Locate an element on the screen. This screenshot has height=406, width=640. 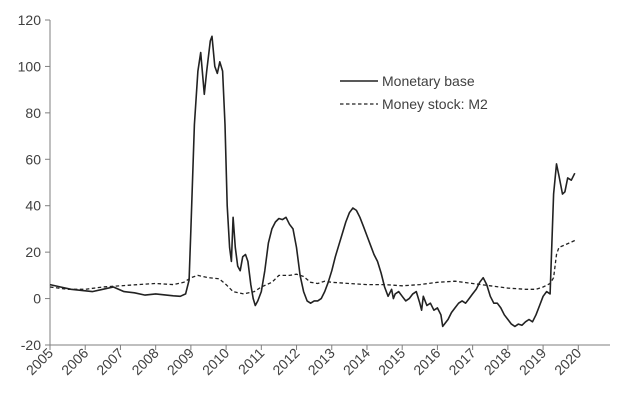
legend-label: Monetary base is located at coordinates (428, 81).